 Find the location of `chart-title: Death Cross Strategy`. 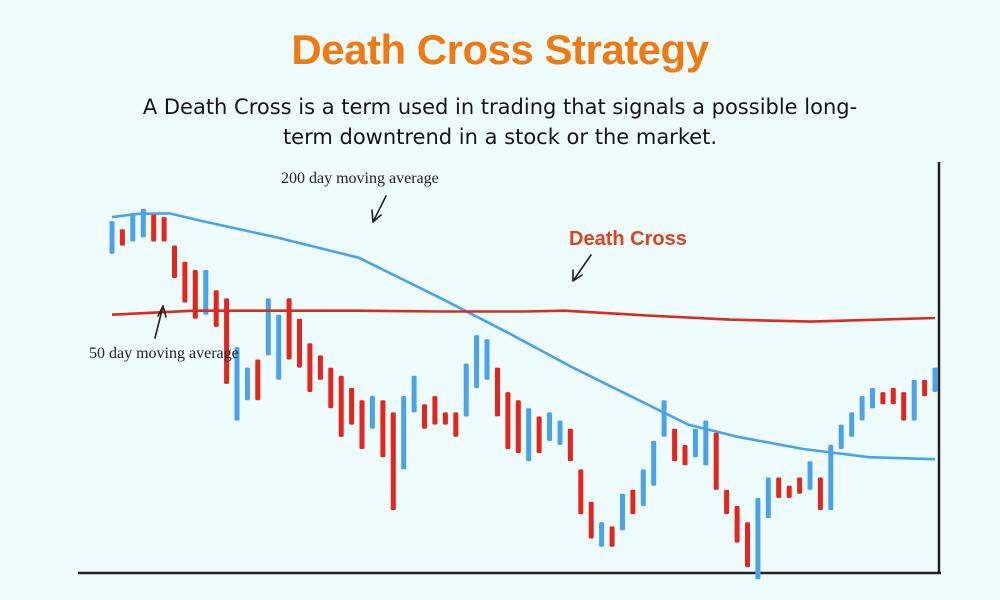

chart-title: Death Cross Strategy is located at coordinates (500, 49).